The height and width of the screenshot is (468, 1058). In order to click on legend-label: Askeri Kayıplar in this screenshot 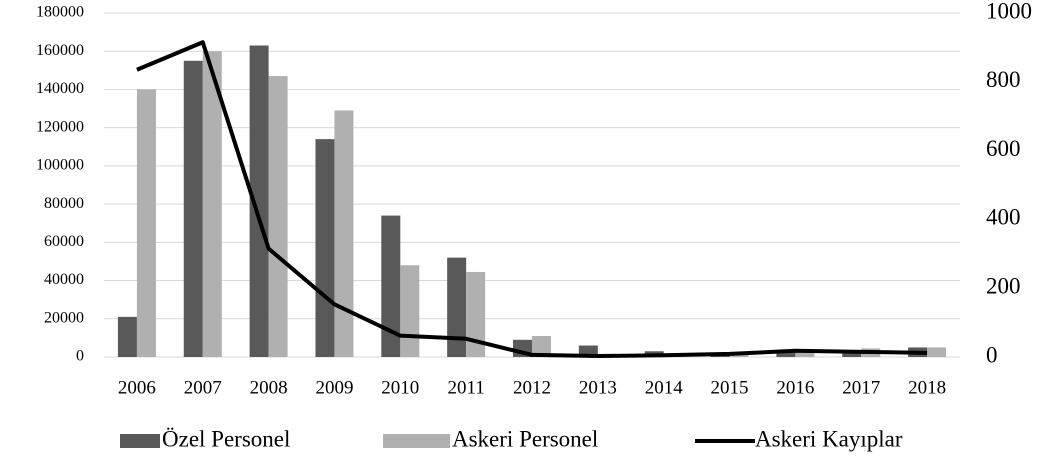, I will do `click(829, 438)`.